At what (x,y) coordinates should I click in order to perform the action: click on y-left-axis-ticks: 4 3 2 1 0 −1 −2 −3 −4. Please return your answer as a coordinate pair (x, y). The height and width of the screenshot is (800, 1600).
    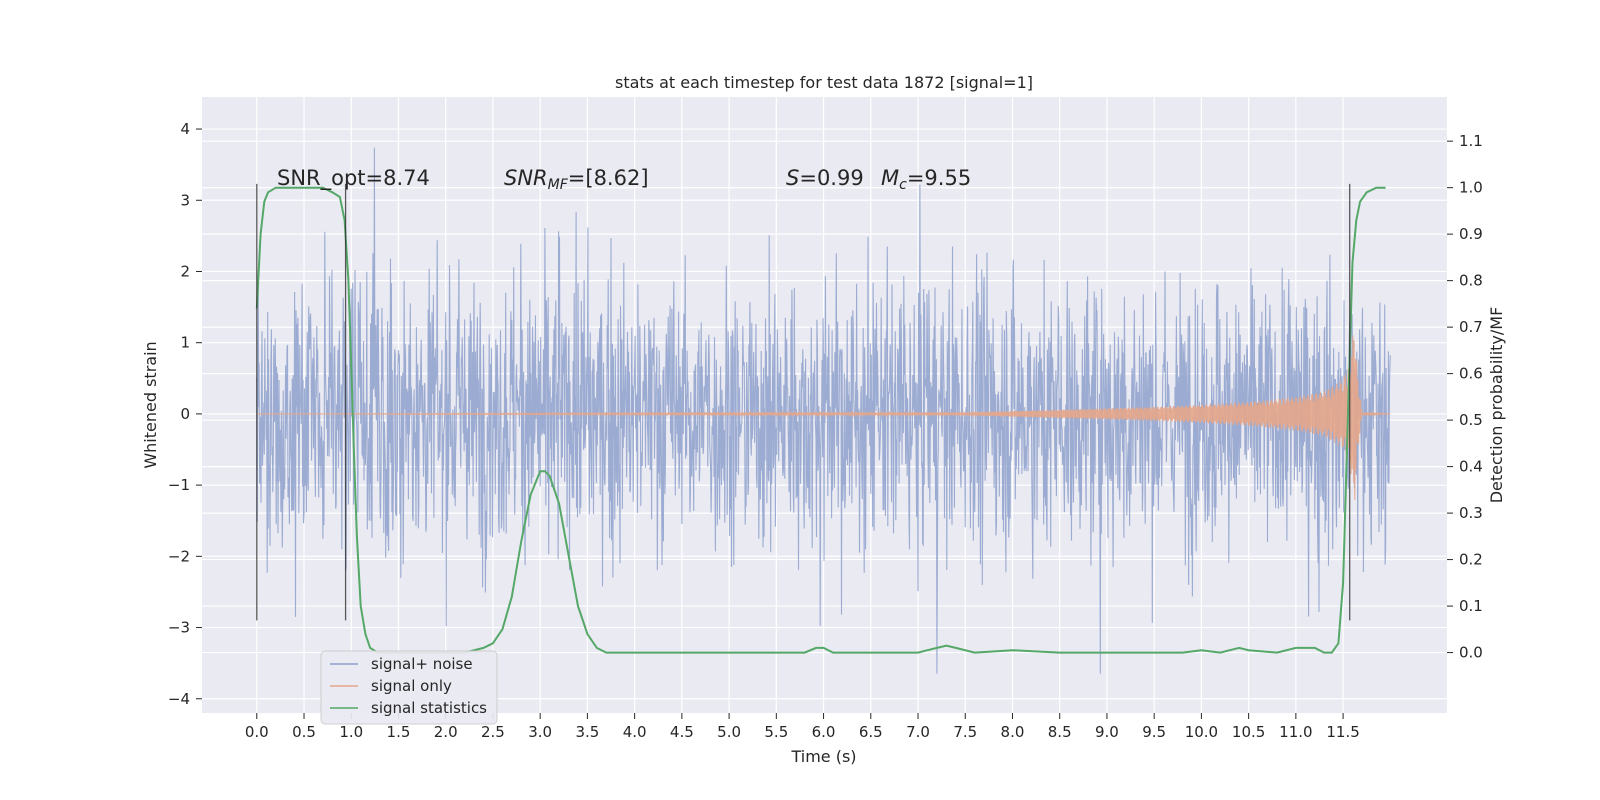
    Looking at the image, I should click on (185, 414).